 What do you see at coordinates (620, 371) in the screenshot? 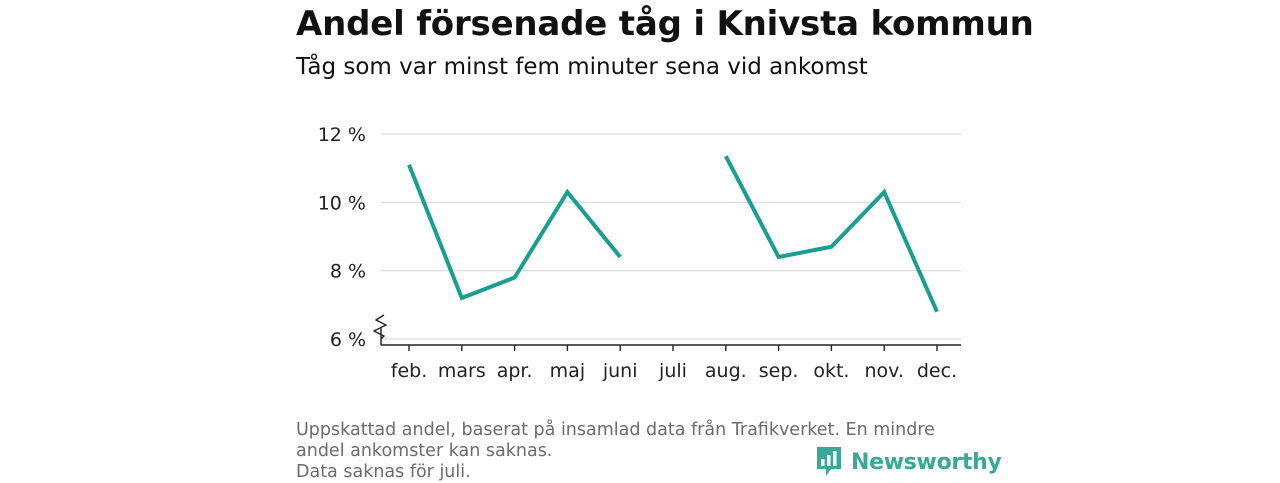
I see `x-tick-label: juni` at bounding box center [620, 371].